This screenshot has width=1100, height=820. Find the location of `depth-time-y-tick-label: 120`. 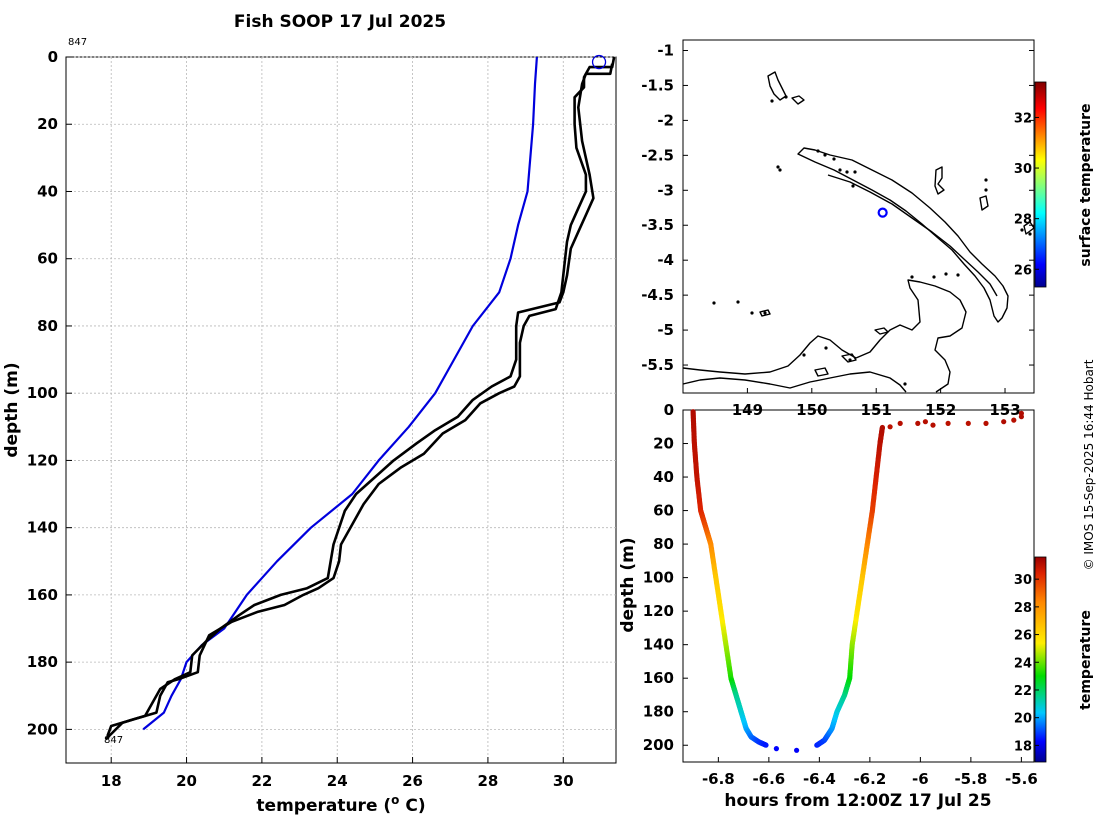

depth-time-y-tick-label: 120 is located at coordinates (658, 611).